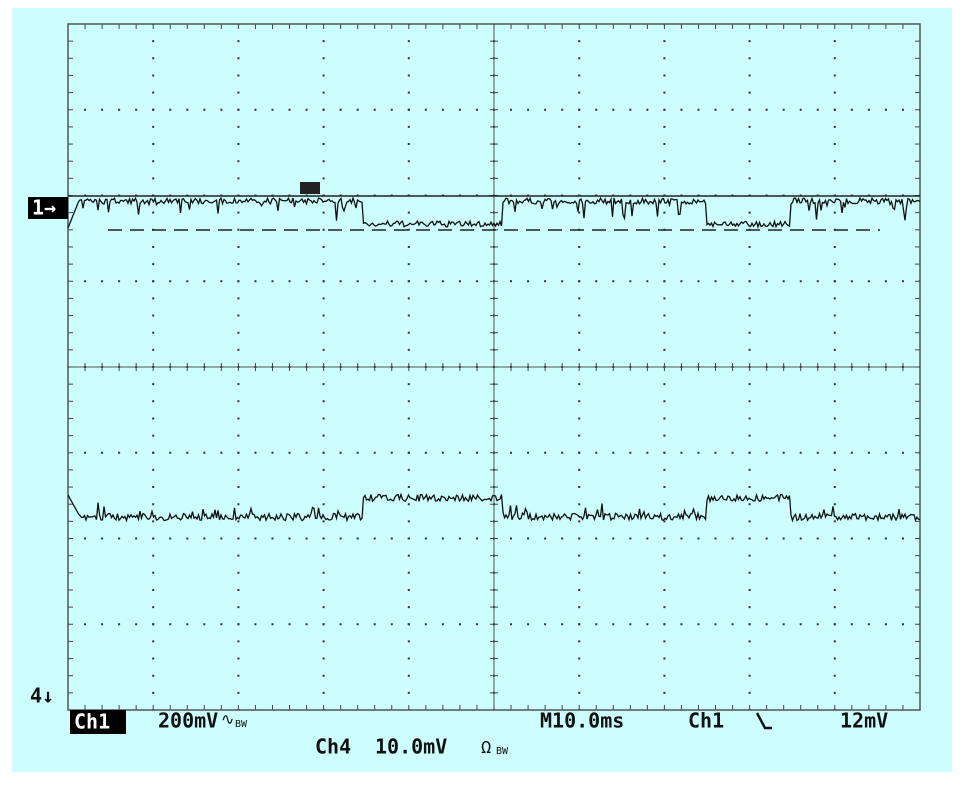 The width and height of the screenshot is (976, 792). Describe the element at coordinates (227, 719) in the screenshot. I see `ch1-coupling: ∿` at that location.